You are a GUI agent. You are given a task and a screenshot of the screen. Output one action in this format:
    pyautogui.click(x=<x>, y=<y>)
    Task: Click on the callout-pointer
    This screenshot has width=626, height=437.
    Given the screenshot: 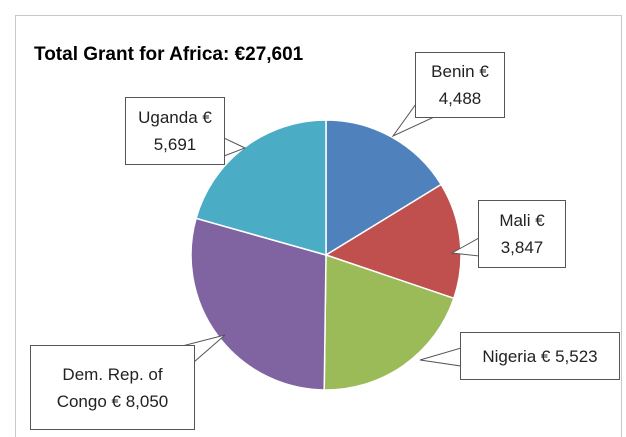 What is the action you would take?
    pyautogui.click(x=440, y=357)
    